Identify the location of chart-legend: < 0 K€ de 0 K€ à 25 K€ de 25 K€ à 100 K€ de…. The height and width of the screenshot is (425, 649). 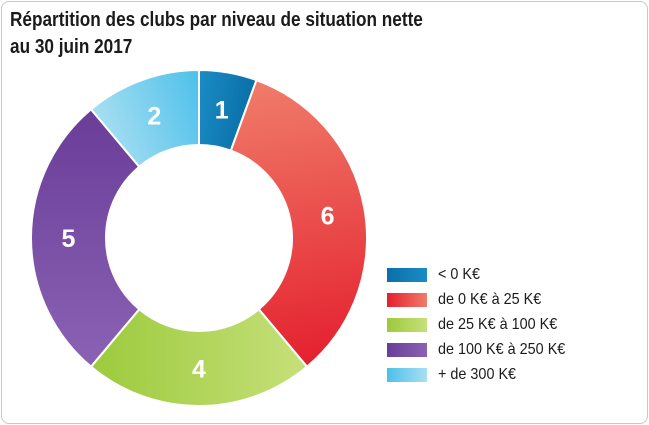
(483, 326).